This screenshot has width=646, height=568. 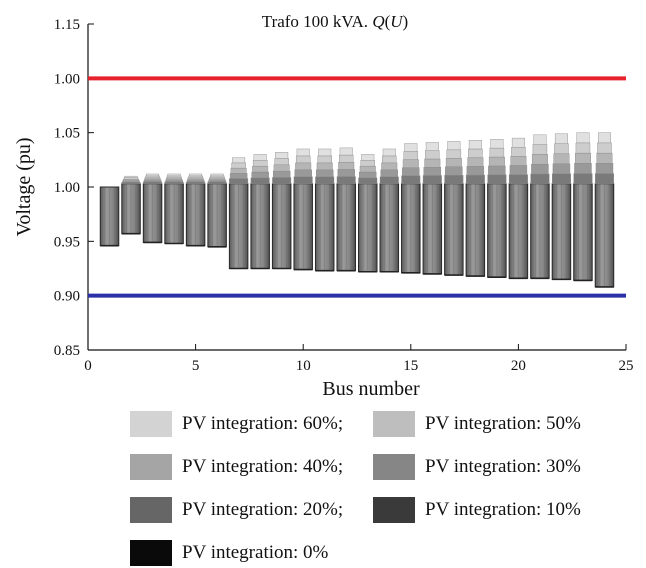 I want to click on legend-label: PV integration: 50%, so click(x=503, y=423).